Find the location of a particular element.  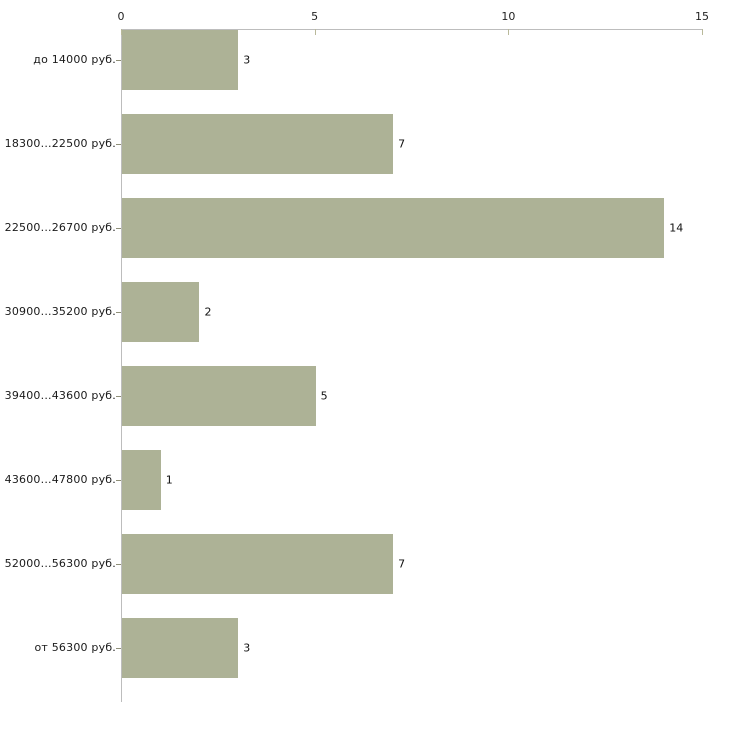

category-label: 52000...56300 руб. is located at coordinates (60, 563).